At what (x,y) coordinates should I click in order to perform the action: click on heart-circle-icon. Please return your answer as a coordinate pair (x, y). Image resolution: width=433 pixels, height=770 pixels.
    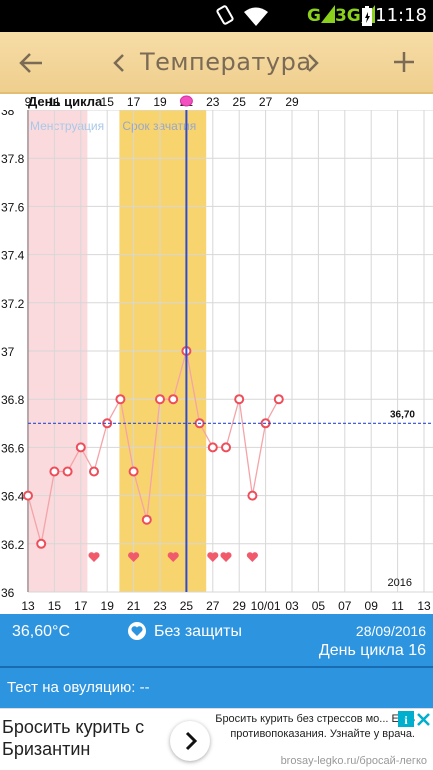
    Looking at the image, I should click on (137, 631).